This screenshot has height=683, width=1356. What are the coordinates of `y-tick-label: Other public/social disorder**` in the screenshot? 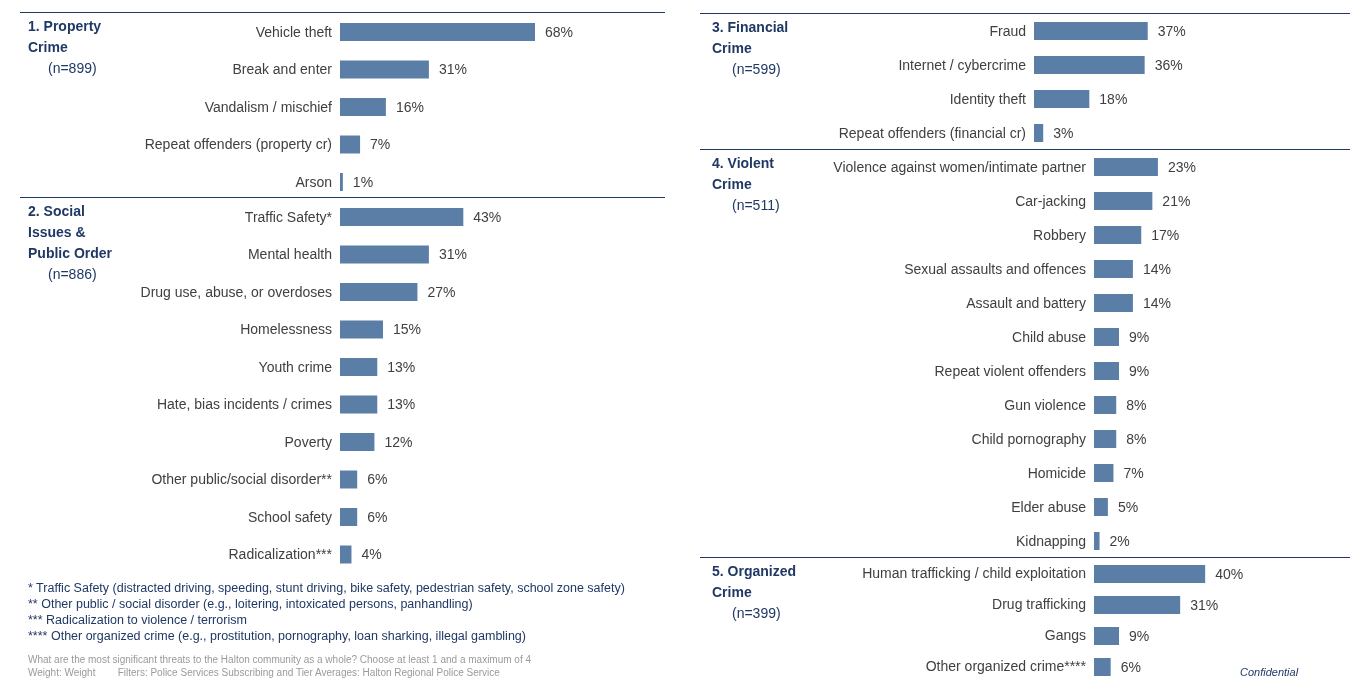 It's located at (242, 479).